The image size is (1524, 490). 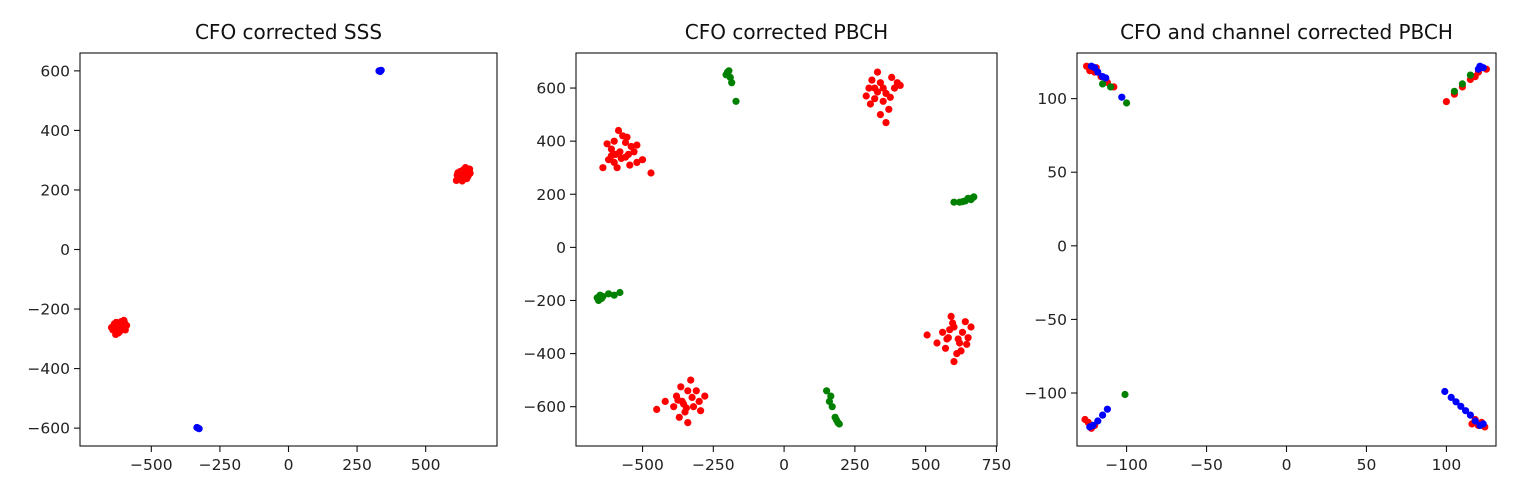 I want to click on x-tick-label: −50, so click(x=1206, y=465).